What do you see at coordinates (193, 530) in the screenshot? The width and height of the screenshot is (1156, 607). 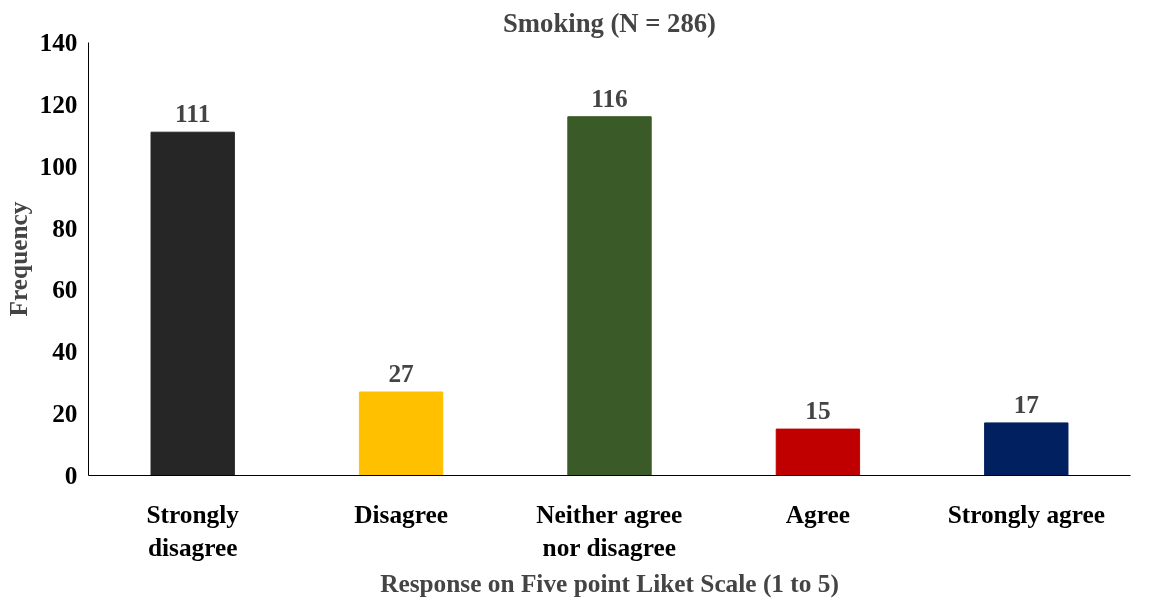 I see `x-tick-label: Strongly disagree` at bounding box center [193, 530].